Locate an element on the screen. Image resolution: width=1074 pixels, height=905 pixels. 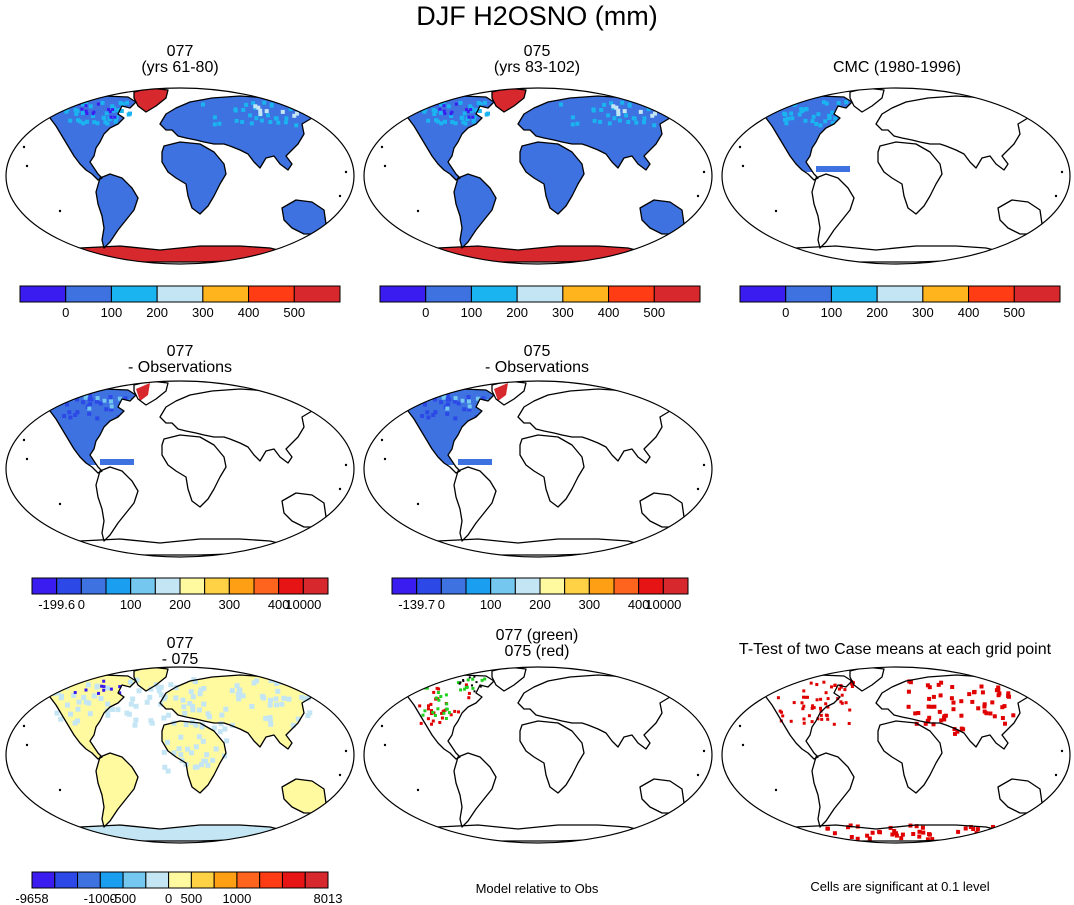
colorbar-tick-label: 300 is located at coordinates (229, 604).